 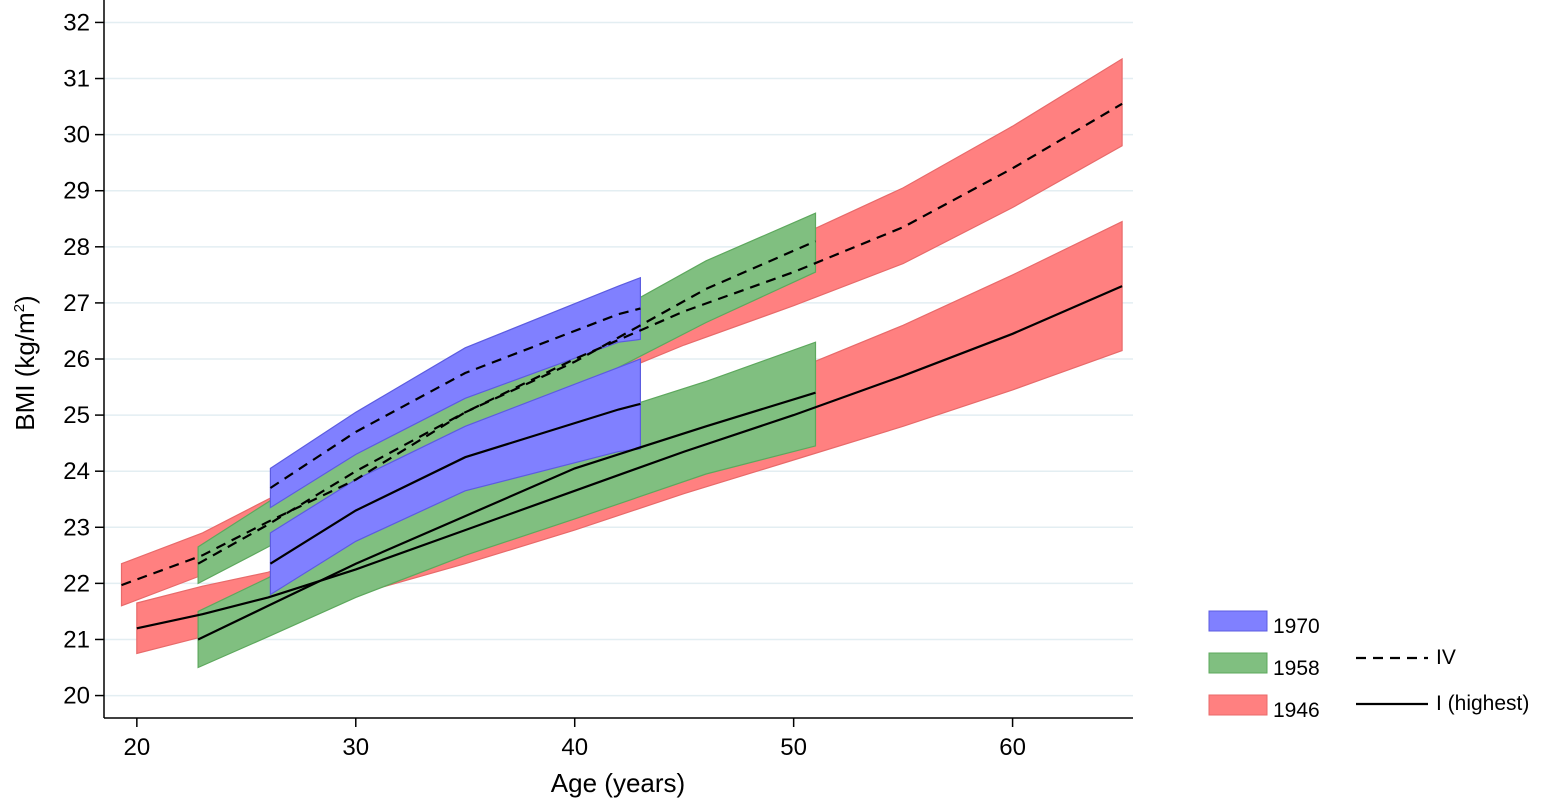 I want to click on legend-swatch-1958, so click(x=1238, y=663).